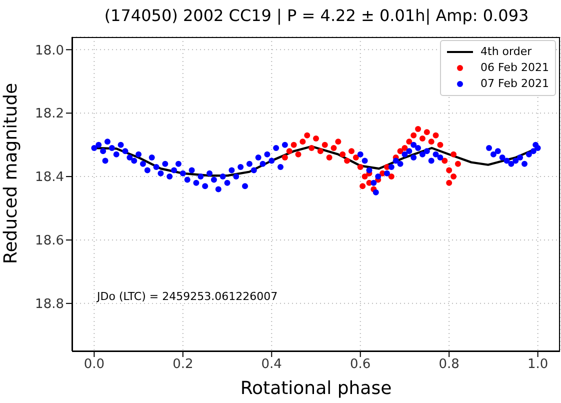  What do you see at coordinates (449, 364) in the screenshot?
I see `x-tick-label: 0.8` at bounding box center [449, 364].